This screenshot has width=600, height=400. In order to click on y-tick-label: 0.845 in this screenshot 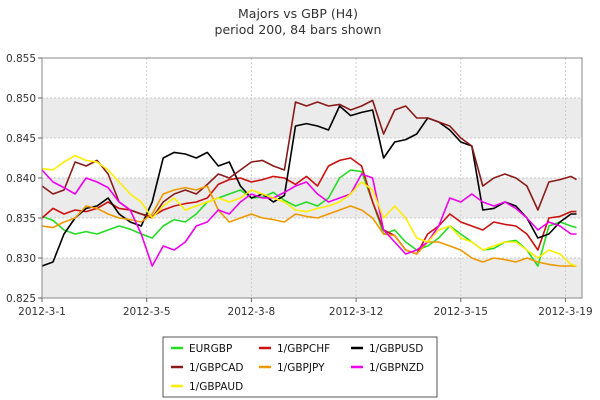, I will do `click(21, 139)`.